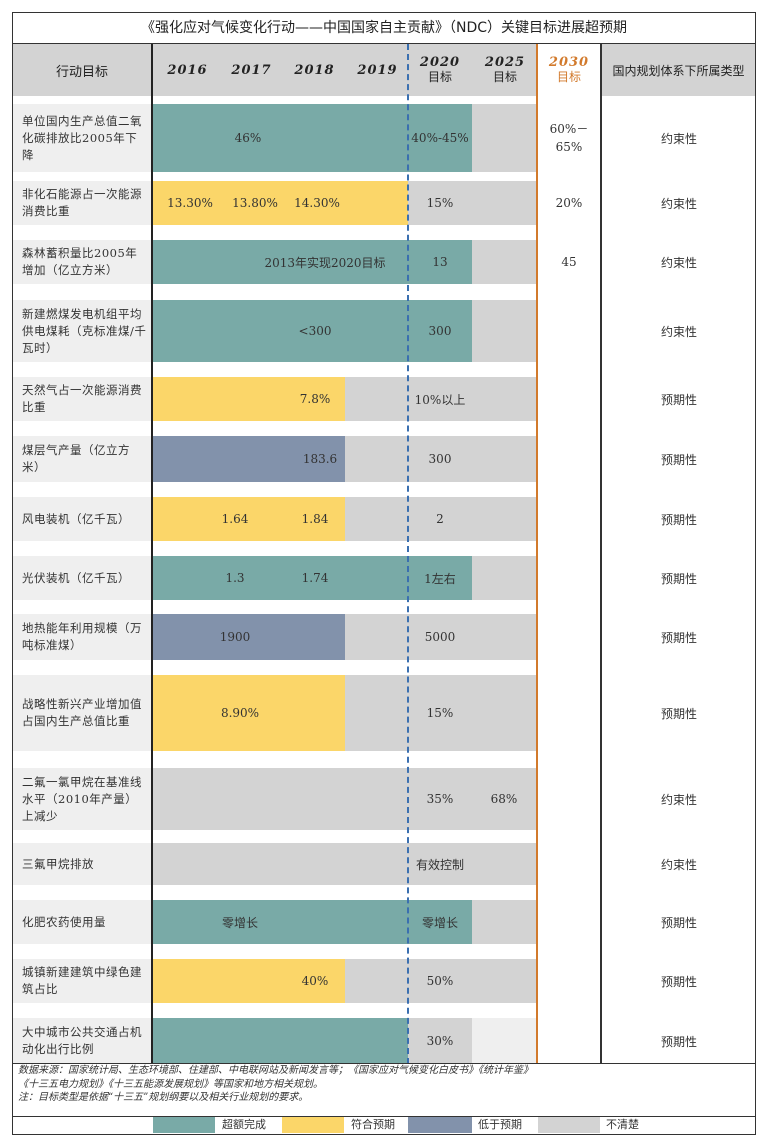 The height and width of the screenshot is (1144, 768). I want to click on source-line-2: 《十三五电力规划》《十三五能源发展规划》等国家和地方相关规划。, so click(170, 1084).